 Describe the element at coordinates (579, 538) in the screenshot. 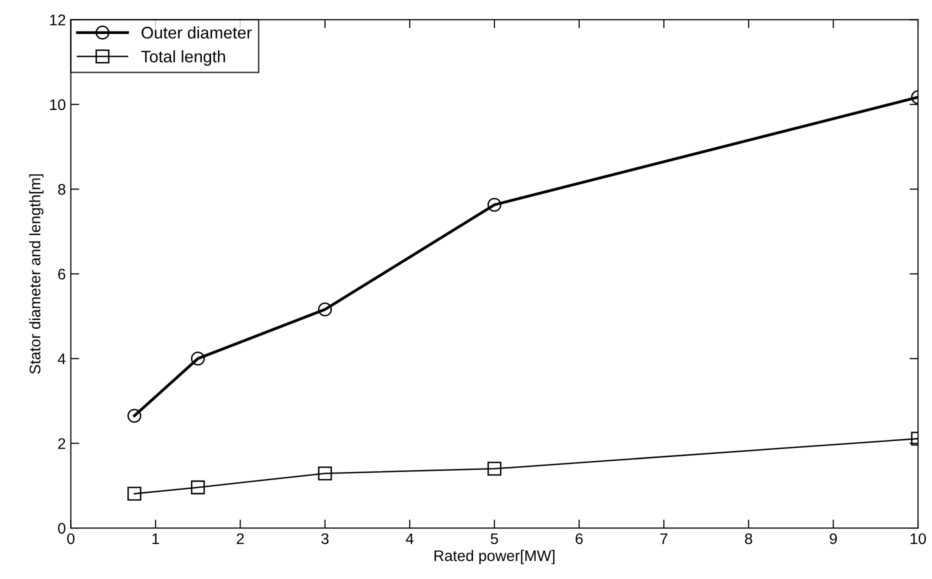

I see `x-tick-label: 6` at that location.